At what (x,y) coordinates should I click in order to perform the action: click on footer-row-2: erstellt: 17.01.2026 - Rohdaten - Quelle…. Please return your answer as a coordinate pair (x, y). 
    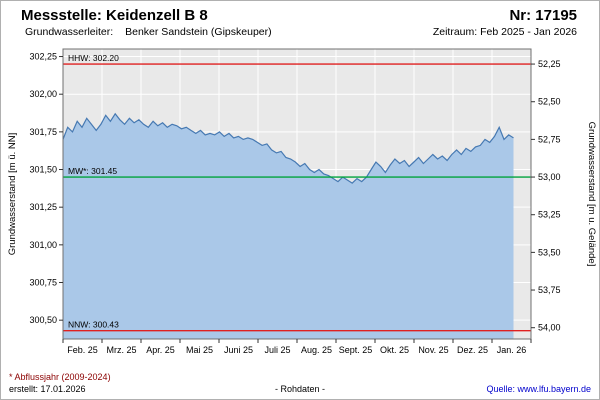
    Looking at the image, I should click on (300, 390).